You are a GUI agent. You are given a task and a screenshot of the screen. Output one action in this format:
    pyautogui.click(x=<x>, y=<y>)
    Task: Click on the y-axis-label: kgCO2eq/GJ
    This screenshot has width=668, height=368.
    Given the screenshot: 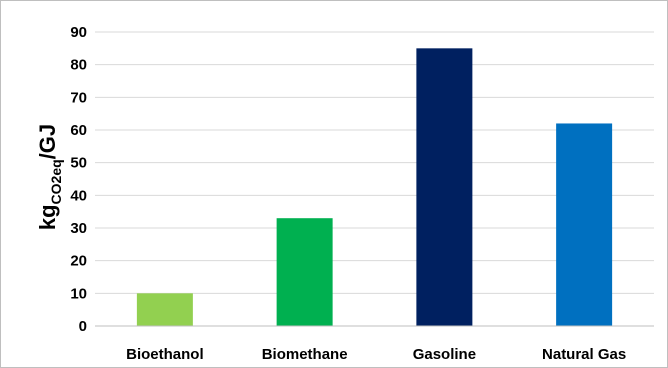 What is the action you would take?
    pyautogui.click(x=49, y=177)
    